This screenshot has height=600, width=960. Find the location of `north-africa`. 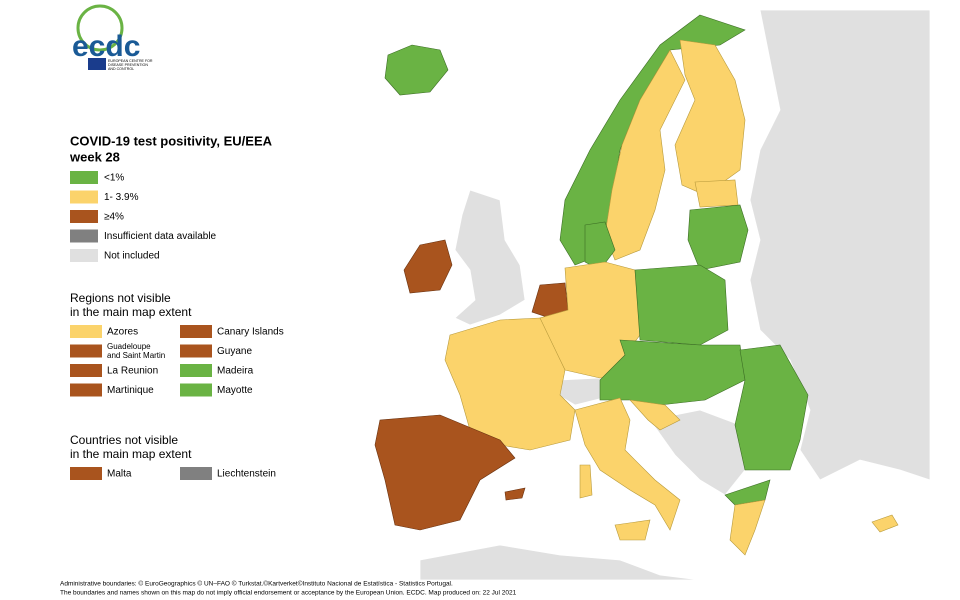

north-africa is located at coordinates (560, 562).